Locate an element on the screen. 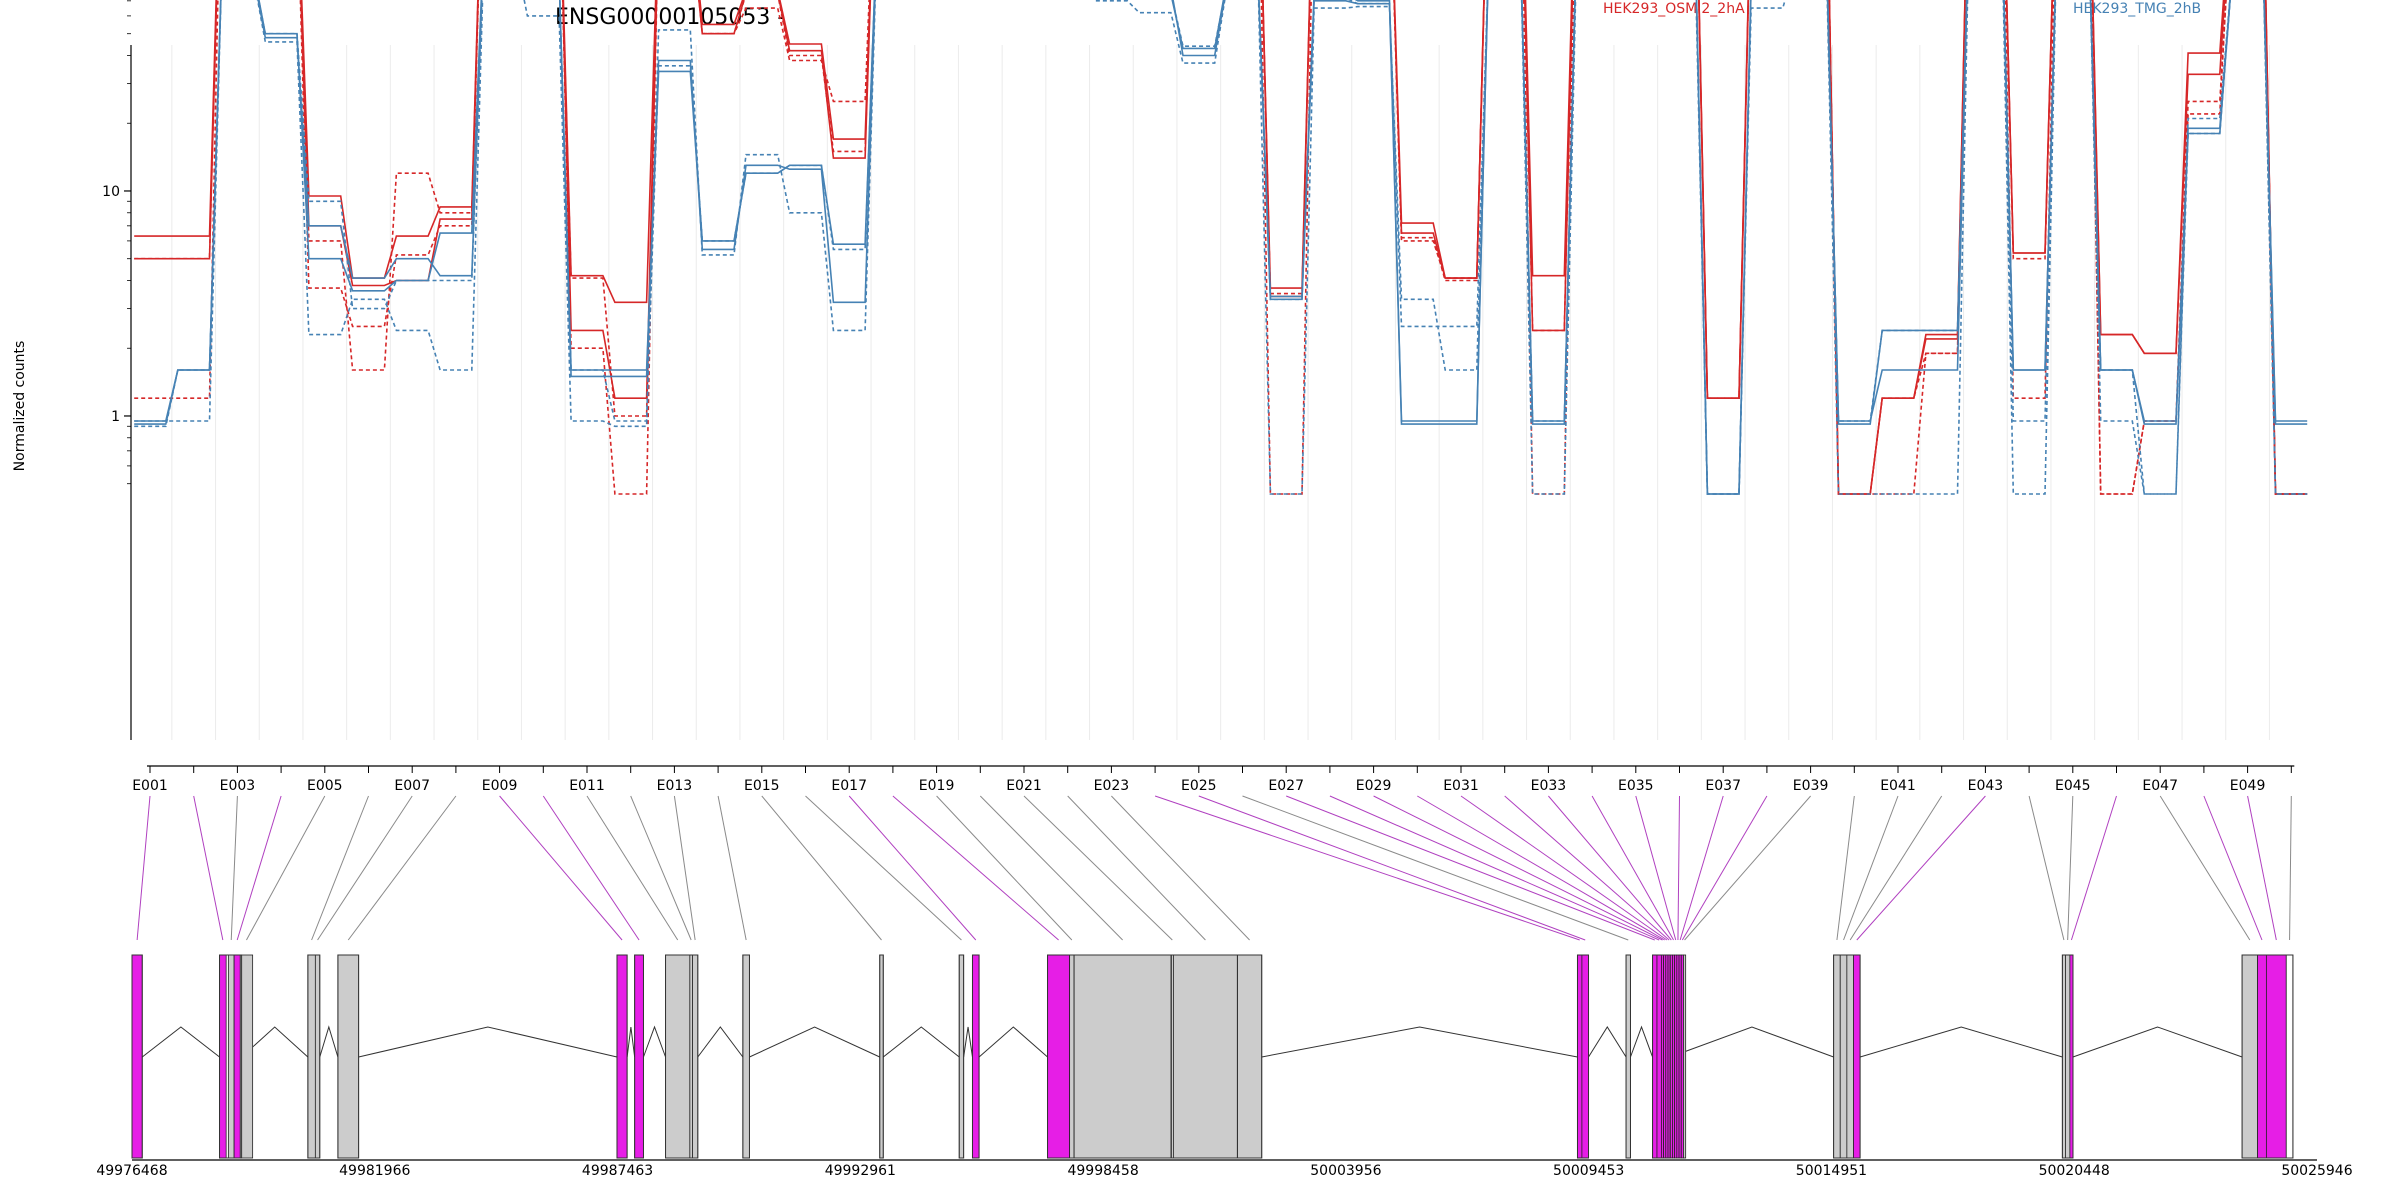 This screenshot has width=2400, height=1200. x-tick-label: E013 is located at coordinates (675, 786).